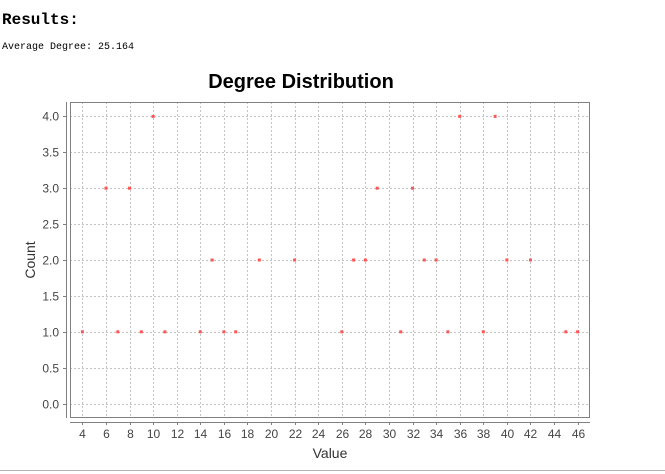 This screenshot has width=665, height=474. I want to click on y-tick-label: 0.0, so click(50, 405).